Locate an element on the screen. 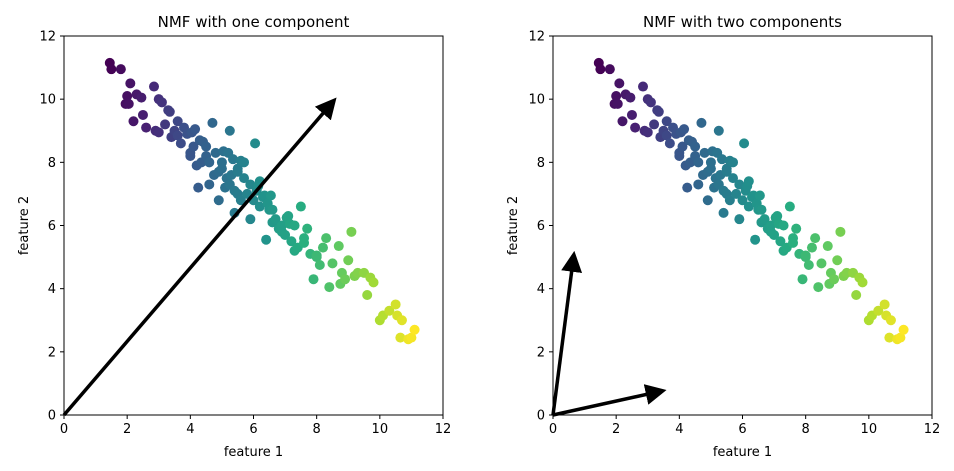 This screenshot has width=954, height=471. left-chart-y-tick-label: 0 is located at coordinates (52, 416).